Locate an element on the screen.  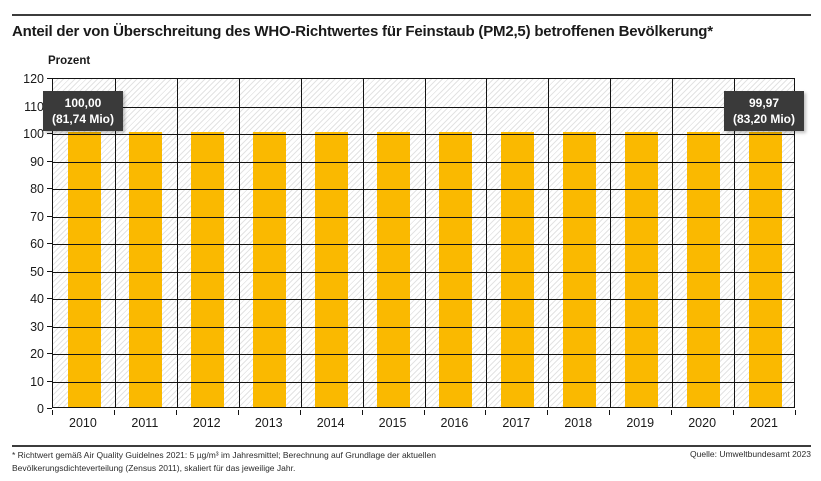
y-tick-label-80: 80 is located at coordinates (37, 189).